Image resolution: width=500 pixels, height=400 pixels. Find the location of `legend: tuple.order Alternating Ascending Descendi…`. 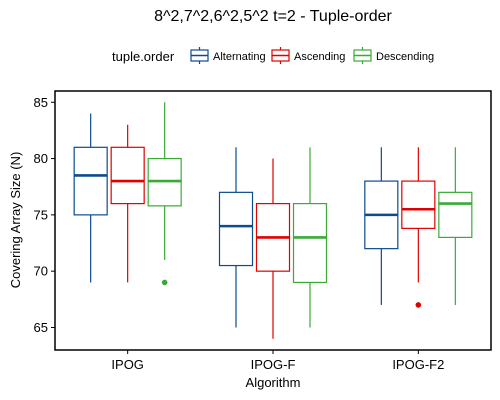

legend: tuple.order Alternating Ascending Descendi… is located at coordinates (273, 55).